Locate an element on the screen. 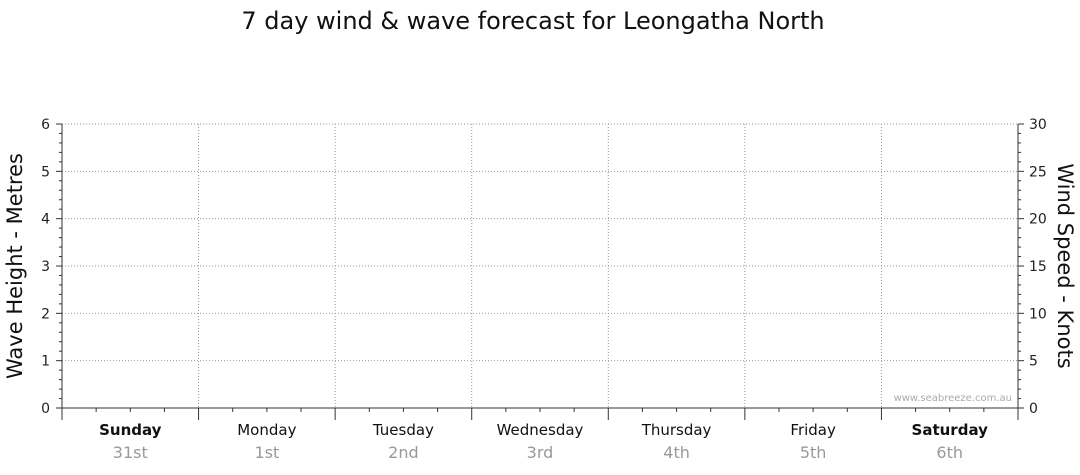  right-y-axis: 0 5 10 15 20 25 30 is located at coordinates (1032, 267).